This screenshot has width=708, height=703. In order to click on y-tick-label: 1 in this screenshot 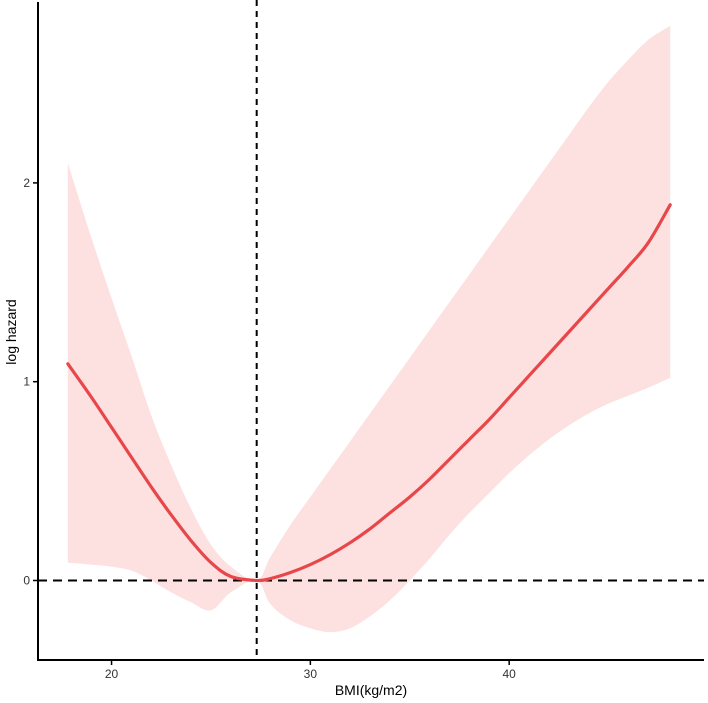, I will do `click(26, 382)`.